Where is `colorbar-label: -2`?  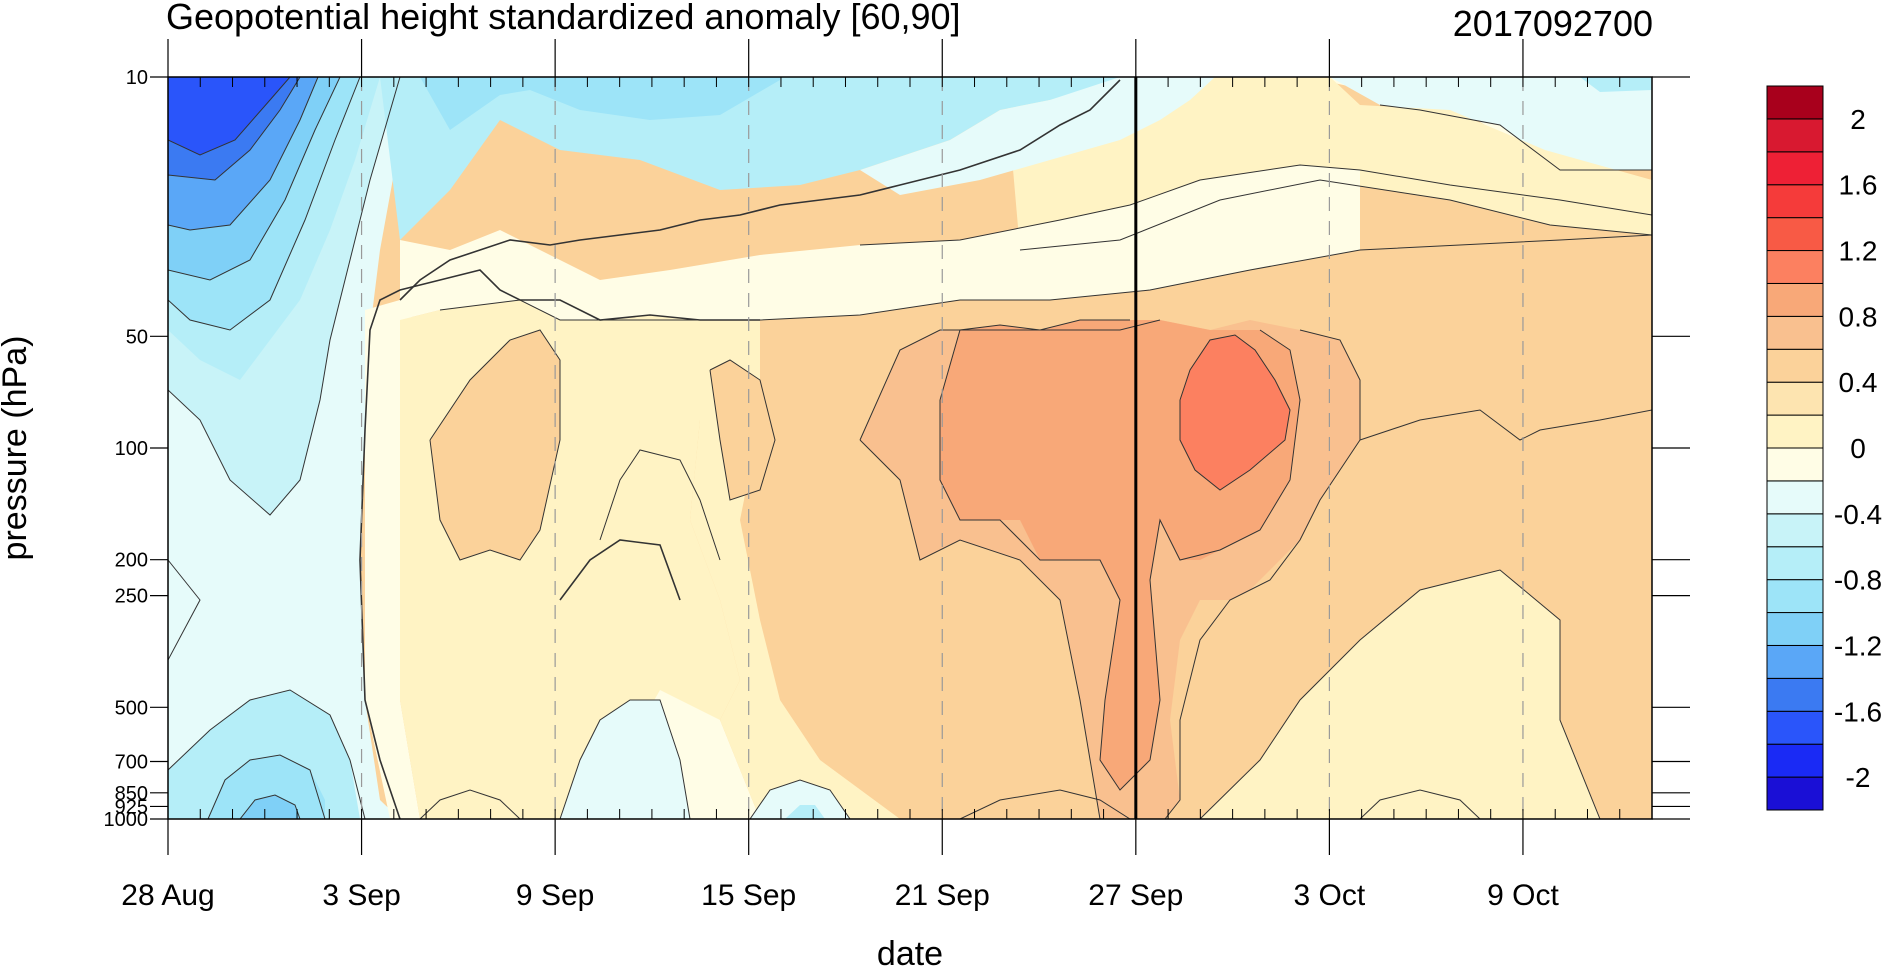
colorbar-label: -2 is located at coordinates (1858, 777).